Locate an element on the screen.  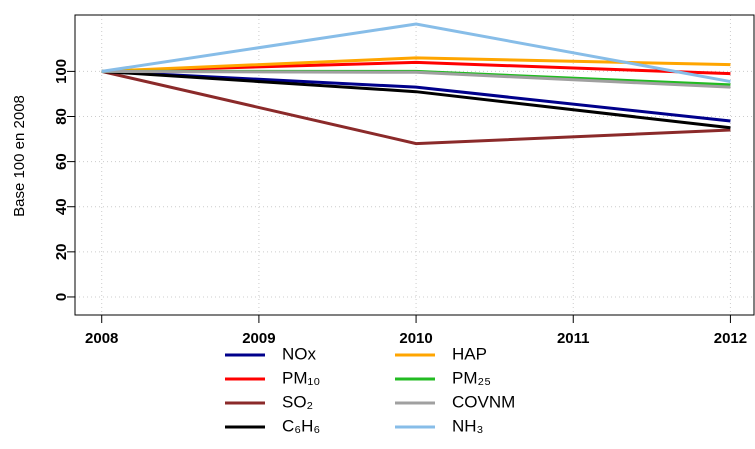
y-tick-label: 0 is located at coordinates (61, 297).